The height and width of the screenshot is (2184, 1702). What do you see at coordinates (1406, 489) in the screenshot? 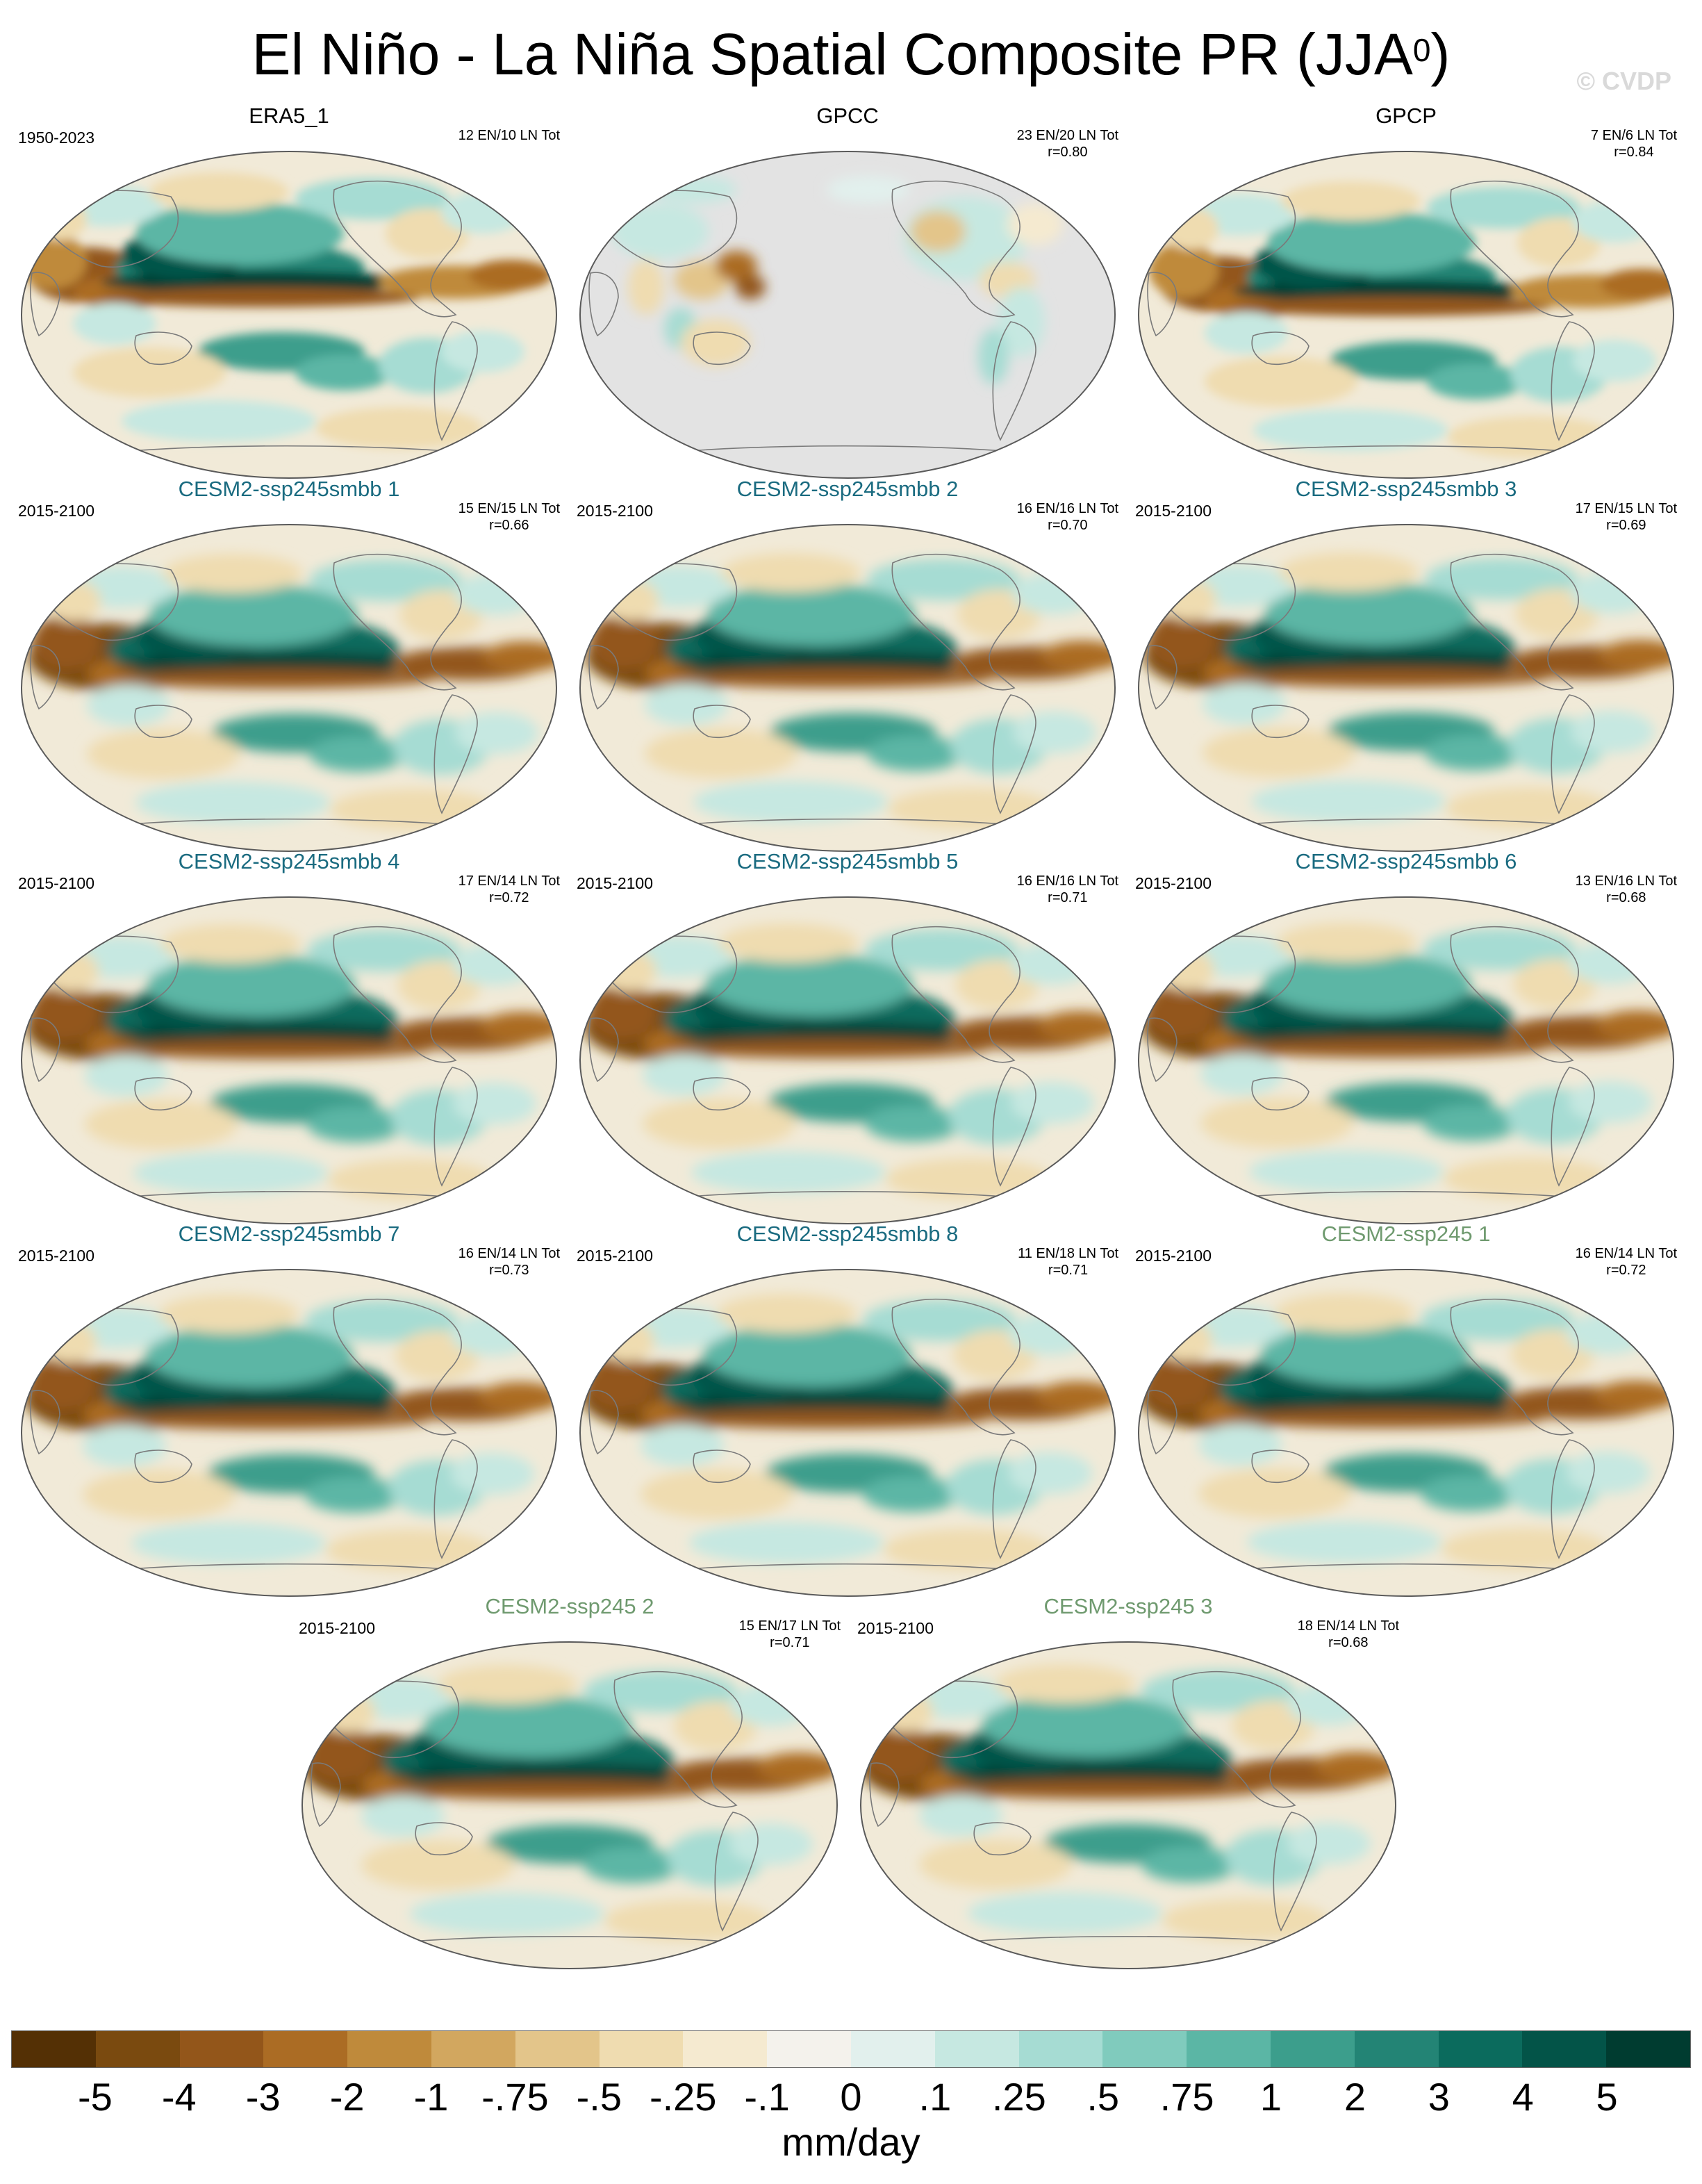
I see `panel-title: CESM2-ssp245smbb 3` at bounding box center [1406, 489].